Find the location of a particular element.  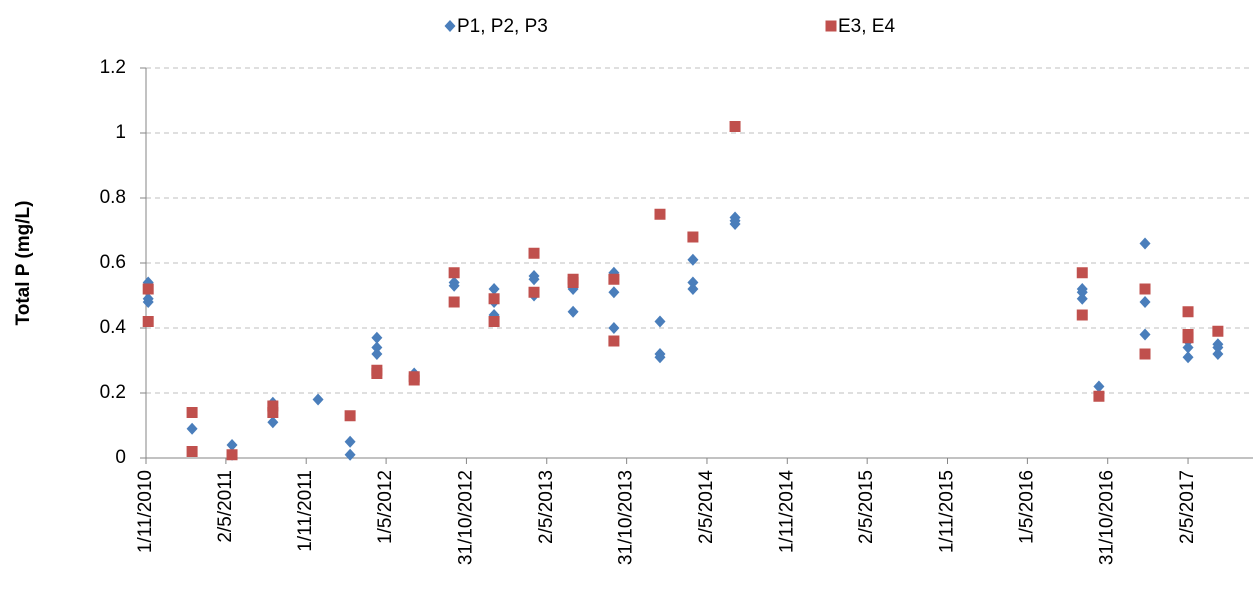

x-tick-label: 31/10/2016 is located at coordinates (1107, 517).